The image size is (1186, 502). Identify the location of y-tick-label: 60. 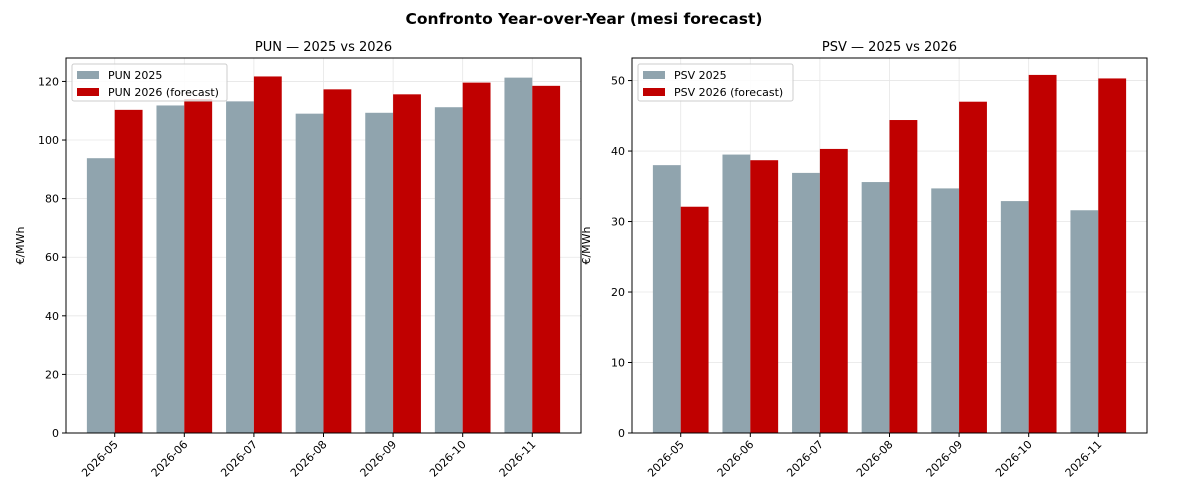
(52, 257).